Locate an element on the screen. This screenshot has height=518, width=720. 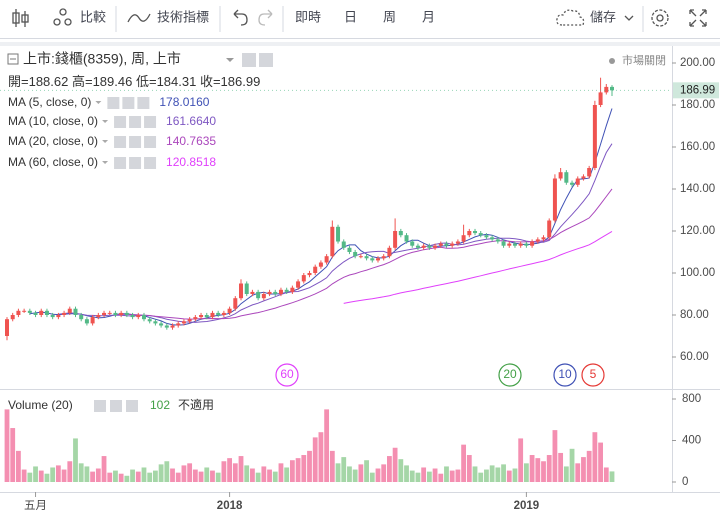
ma-badge is located at coordinates (287, 375).